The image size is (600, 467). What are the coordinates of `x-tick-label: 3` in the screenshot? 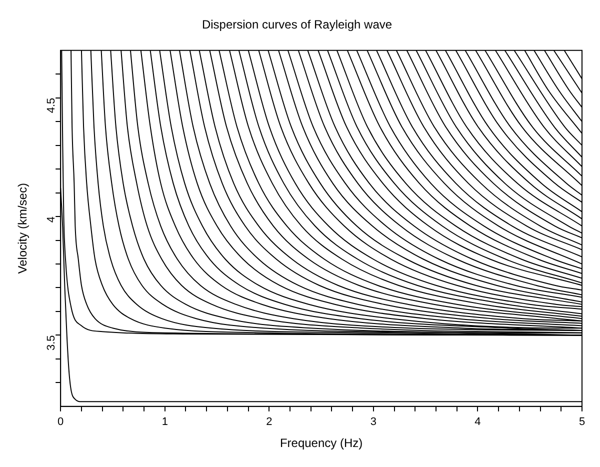 It's located at (373, 422).